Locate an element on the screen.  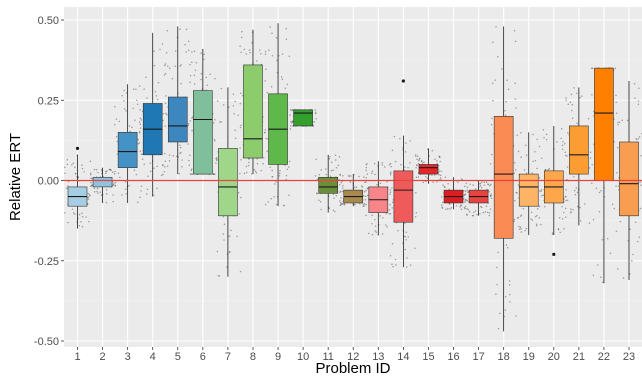
x-tick-label: 18 is located at coordinates (504, 357).